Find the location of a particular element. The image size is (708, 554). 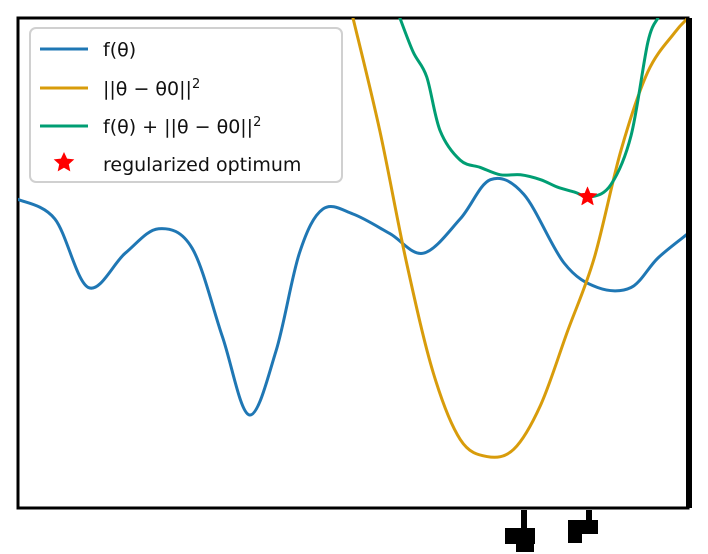

bottom-markers is located at coordinates (551, 531).